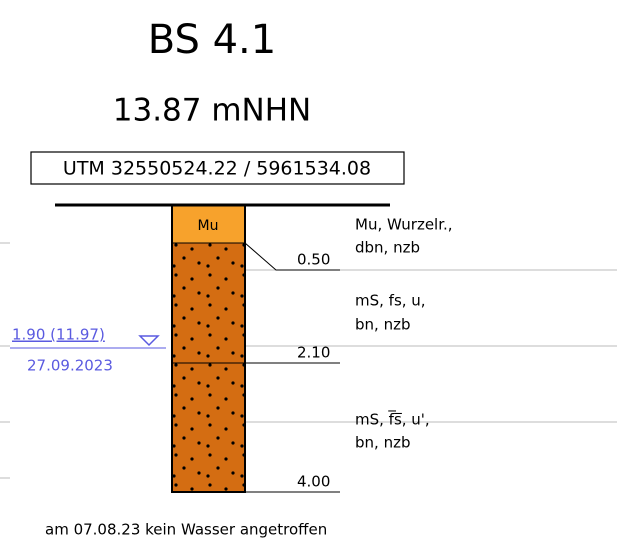 The image size is (617, 549). Describe the element at coordinates (149, 341) in the screenshot. I see `water-symbol` at that location.